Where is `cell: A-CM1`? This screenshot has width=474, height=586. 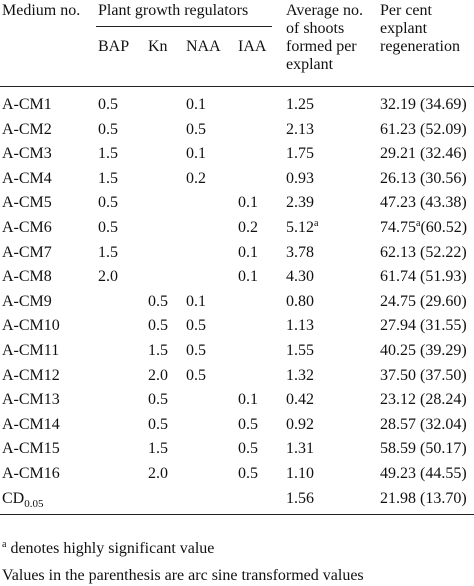
cell: A-CM1 is located at coordinates (27, 104).